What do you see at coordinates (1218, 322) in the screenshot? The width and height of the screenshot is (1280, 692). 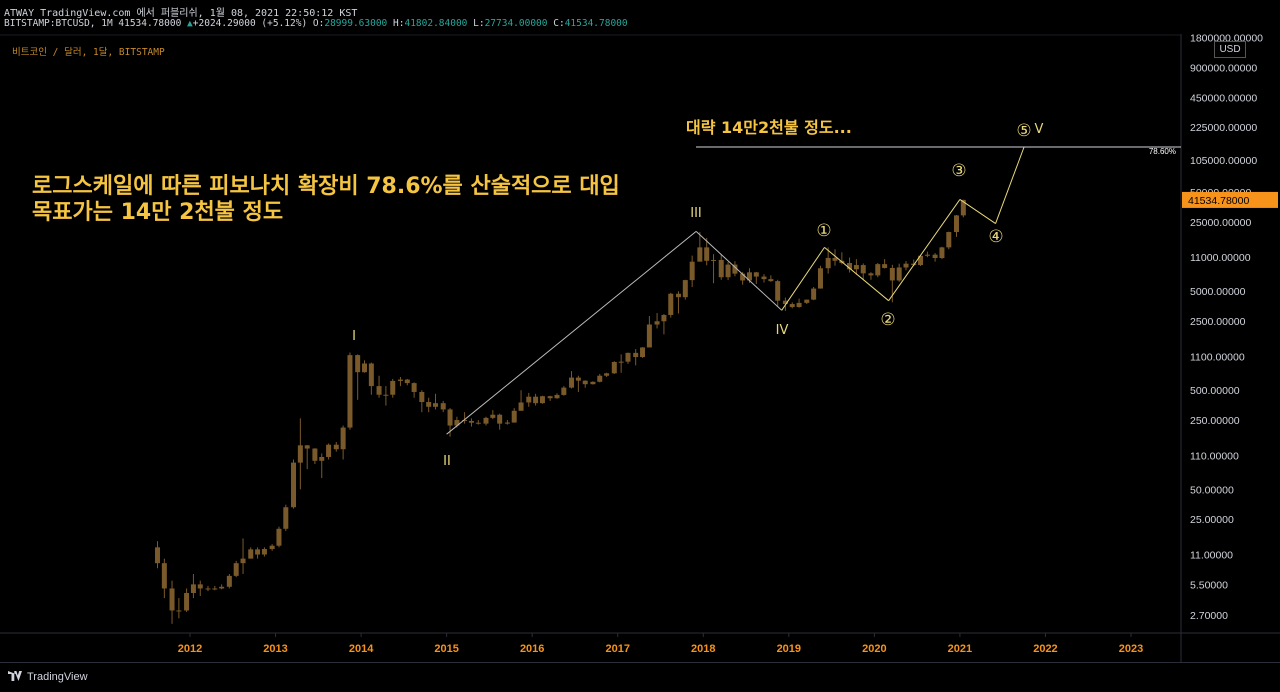 I see `y-tick-label: 2500.00000` at bounding box center [1218, 322].